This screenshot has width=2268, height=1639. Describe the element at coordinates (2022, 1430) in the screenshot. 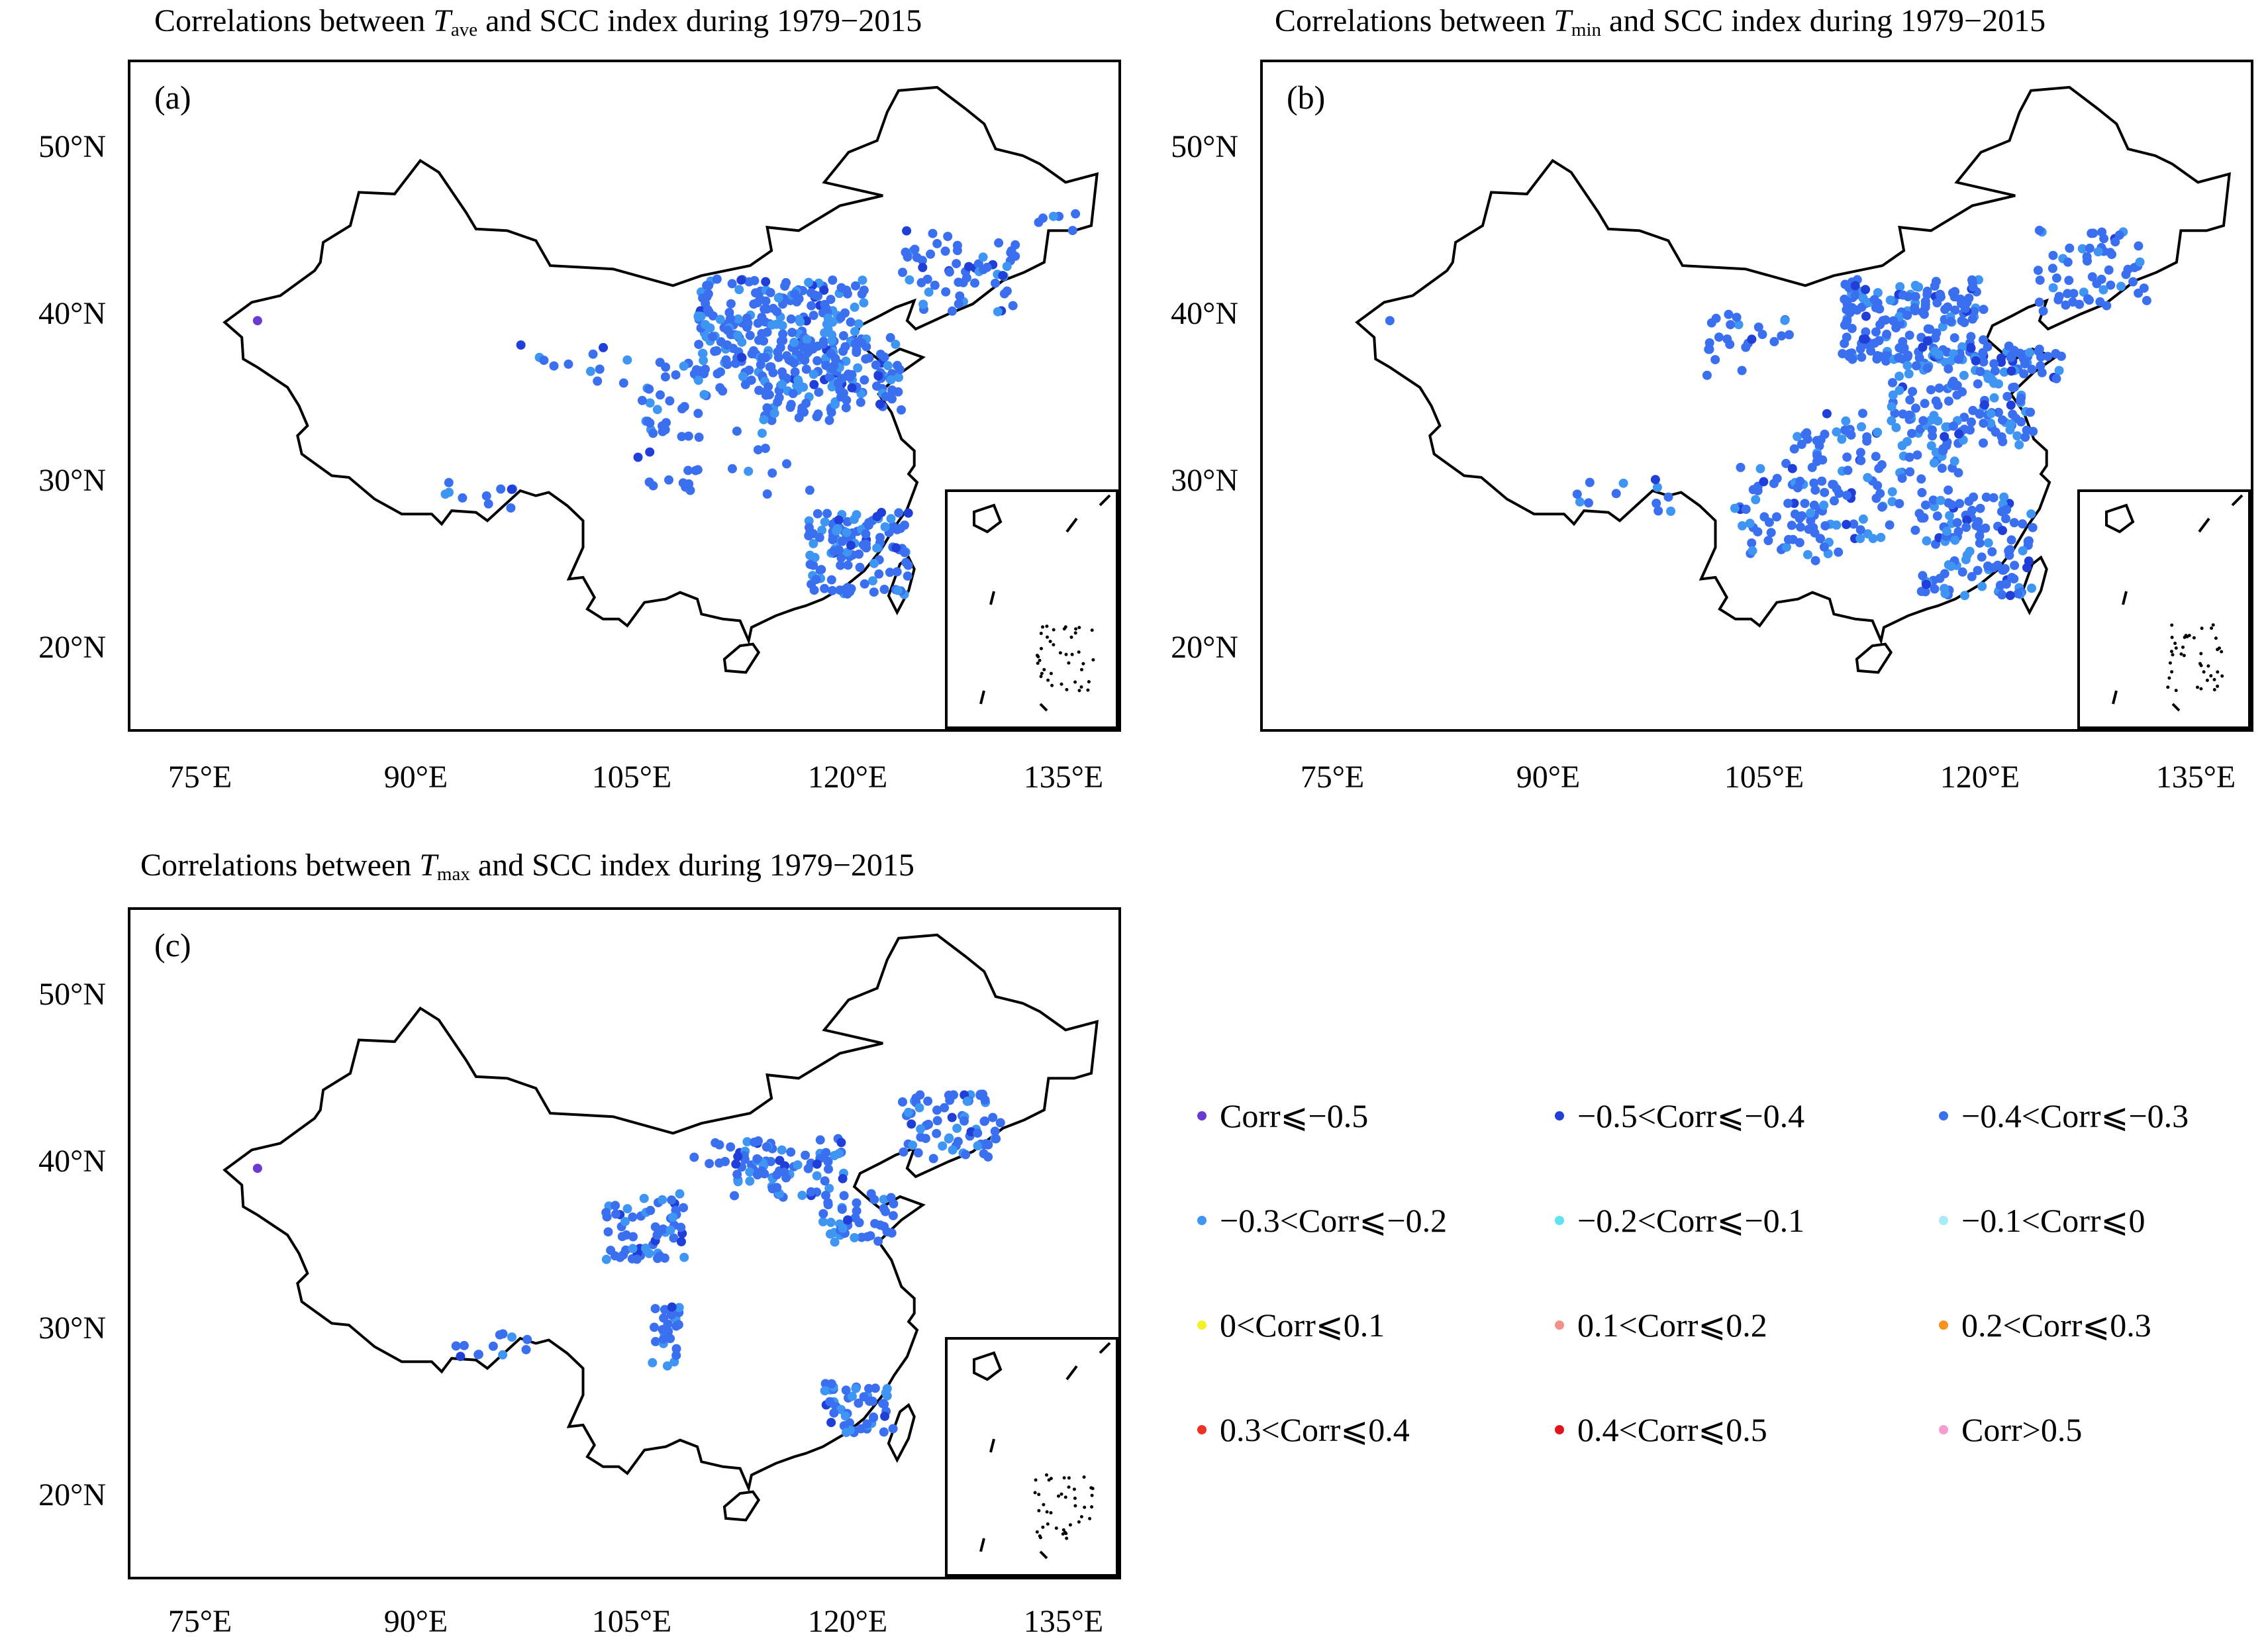

I see `legend-label: Corr>0.5` at that location.